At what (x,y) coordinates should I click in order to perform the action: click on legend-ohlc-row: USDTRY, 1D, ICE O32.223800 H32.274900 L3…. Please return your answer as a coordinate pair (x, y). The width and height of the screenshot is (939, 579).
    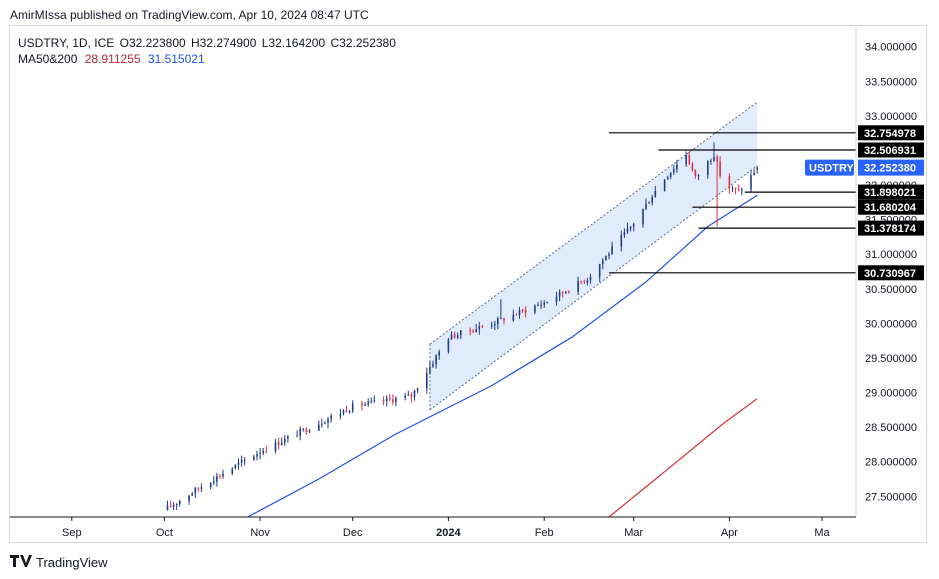
    Looking at the image, I should click on (207, 43).